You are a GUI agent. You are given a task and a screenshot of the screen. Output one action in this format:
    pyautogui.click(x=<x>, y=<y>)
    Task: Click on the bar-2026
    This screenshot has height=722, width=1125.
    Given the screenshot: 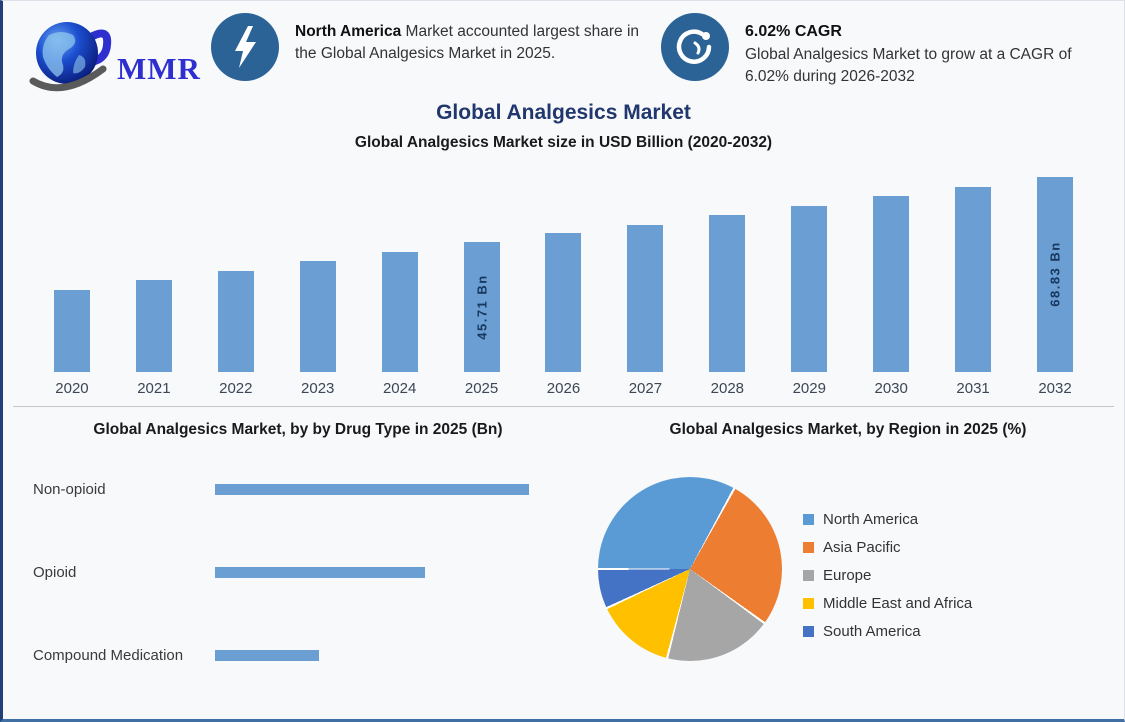 What is the action you would take?
    pyautogui.click(x=563, y=302)
    